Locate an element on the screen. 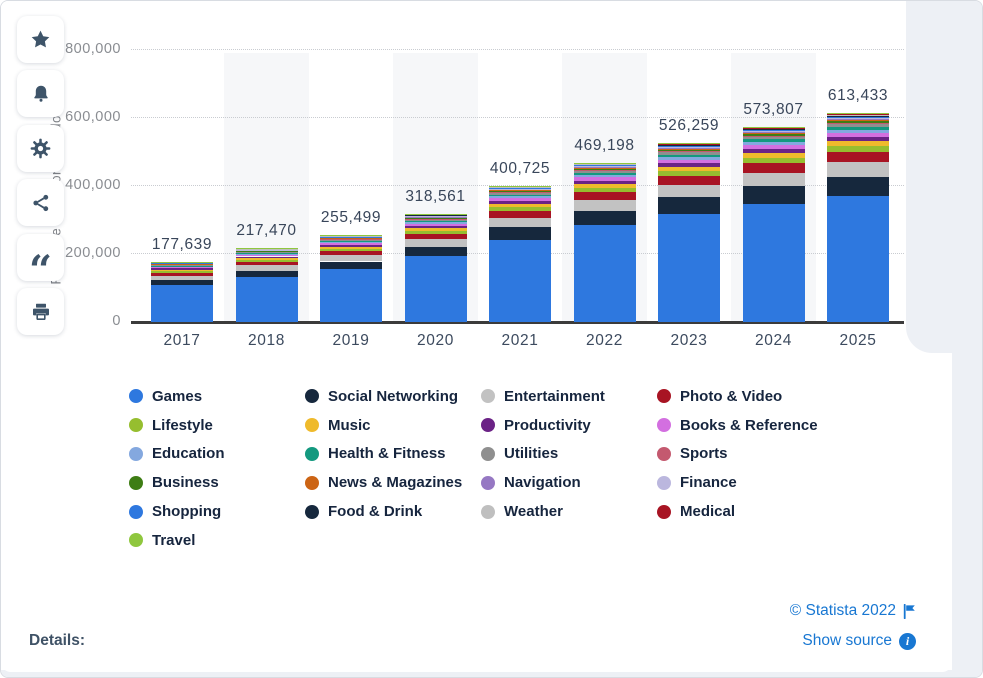  legend-item-lifestyle: Lifestyle is located at coordinates (217, 425).